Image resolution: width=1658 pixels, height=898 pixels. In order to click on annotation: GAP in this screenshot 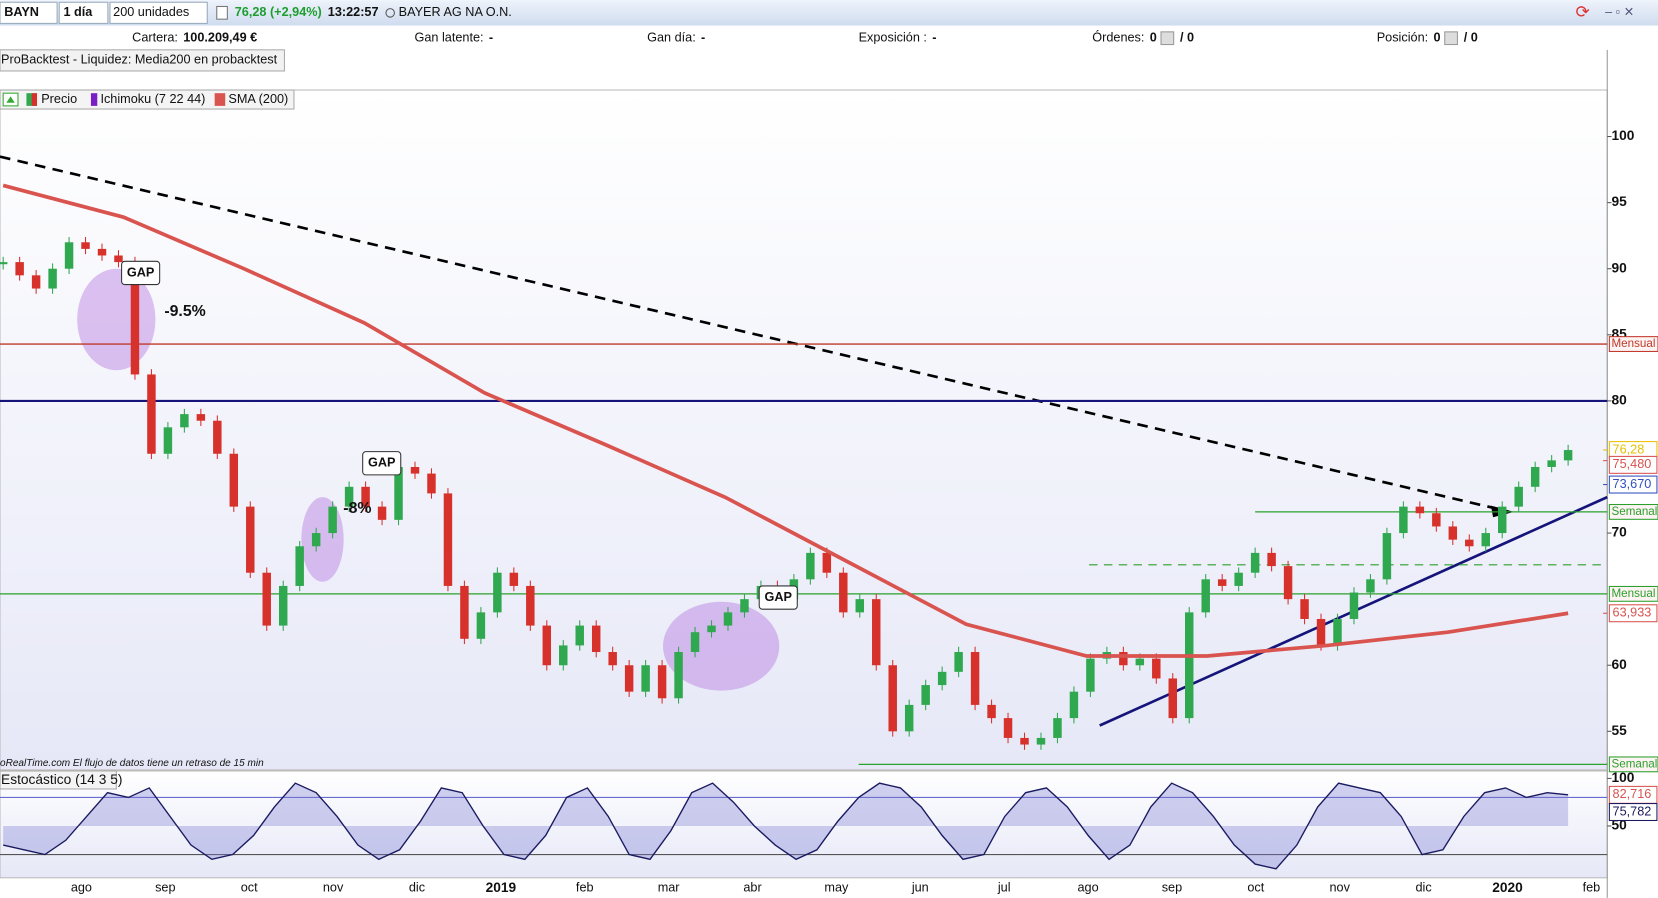, I will do `click(382, 463)`.